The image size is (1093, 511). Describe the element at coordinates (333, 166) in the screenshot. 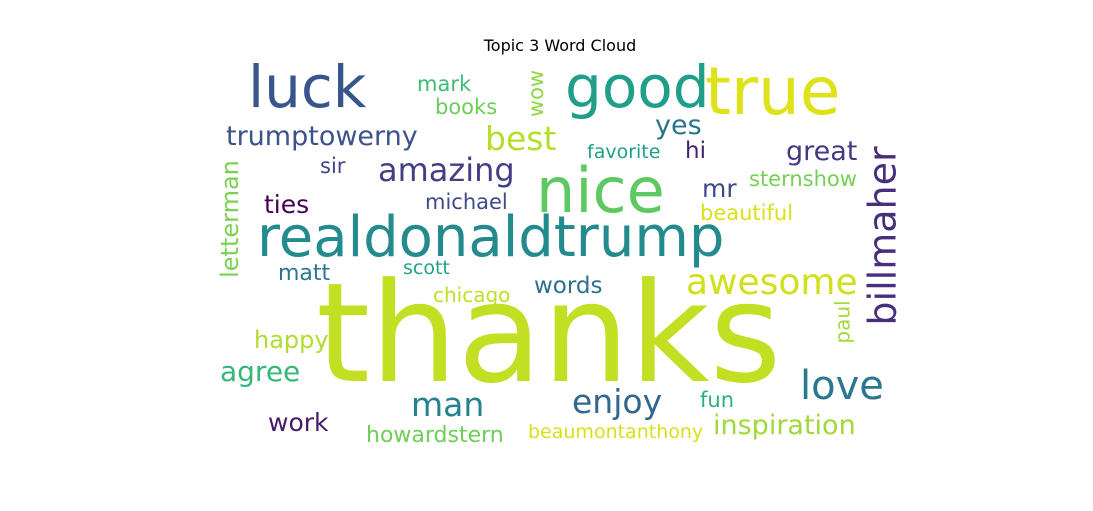

I see `word-sir: sir` at that location.